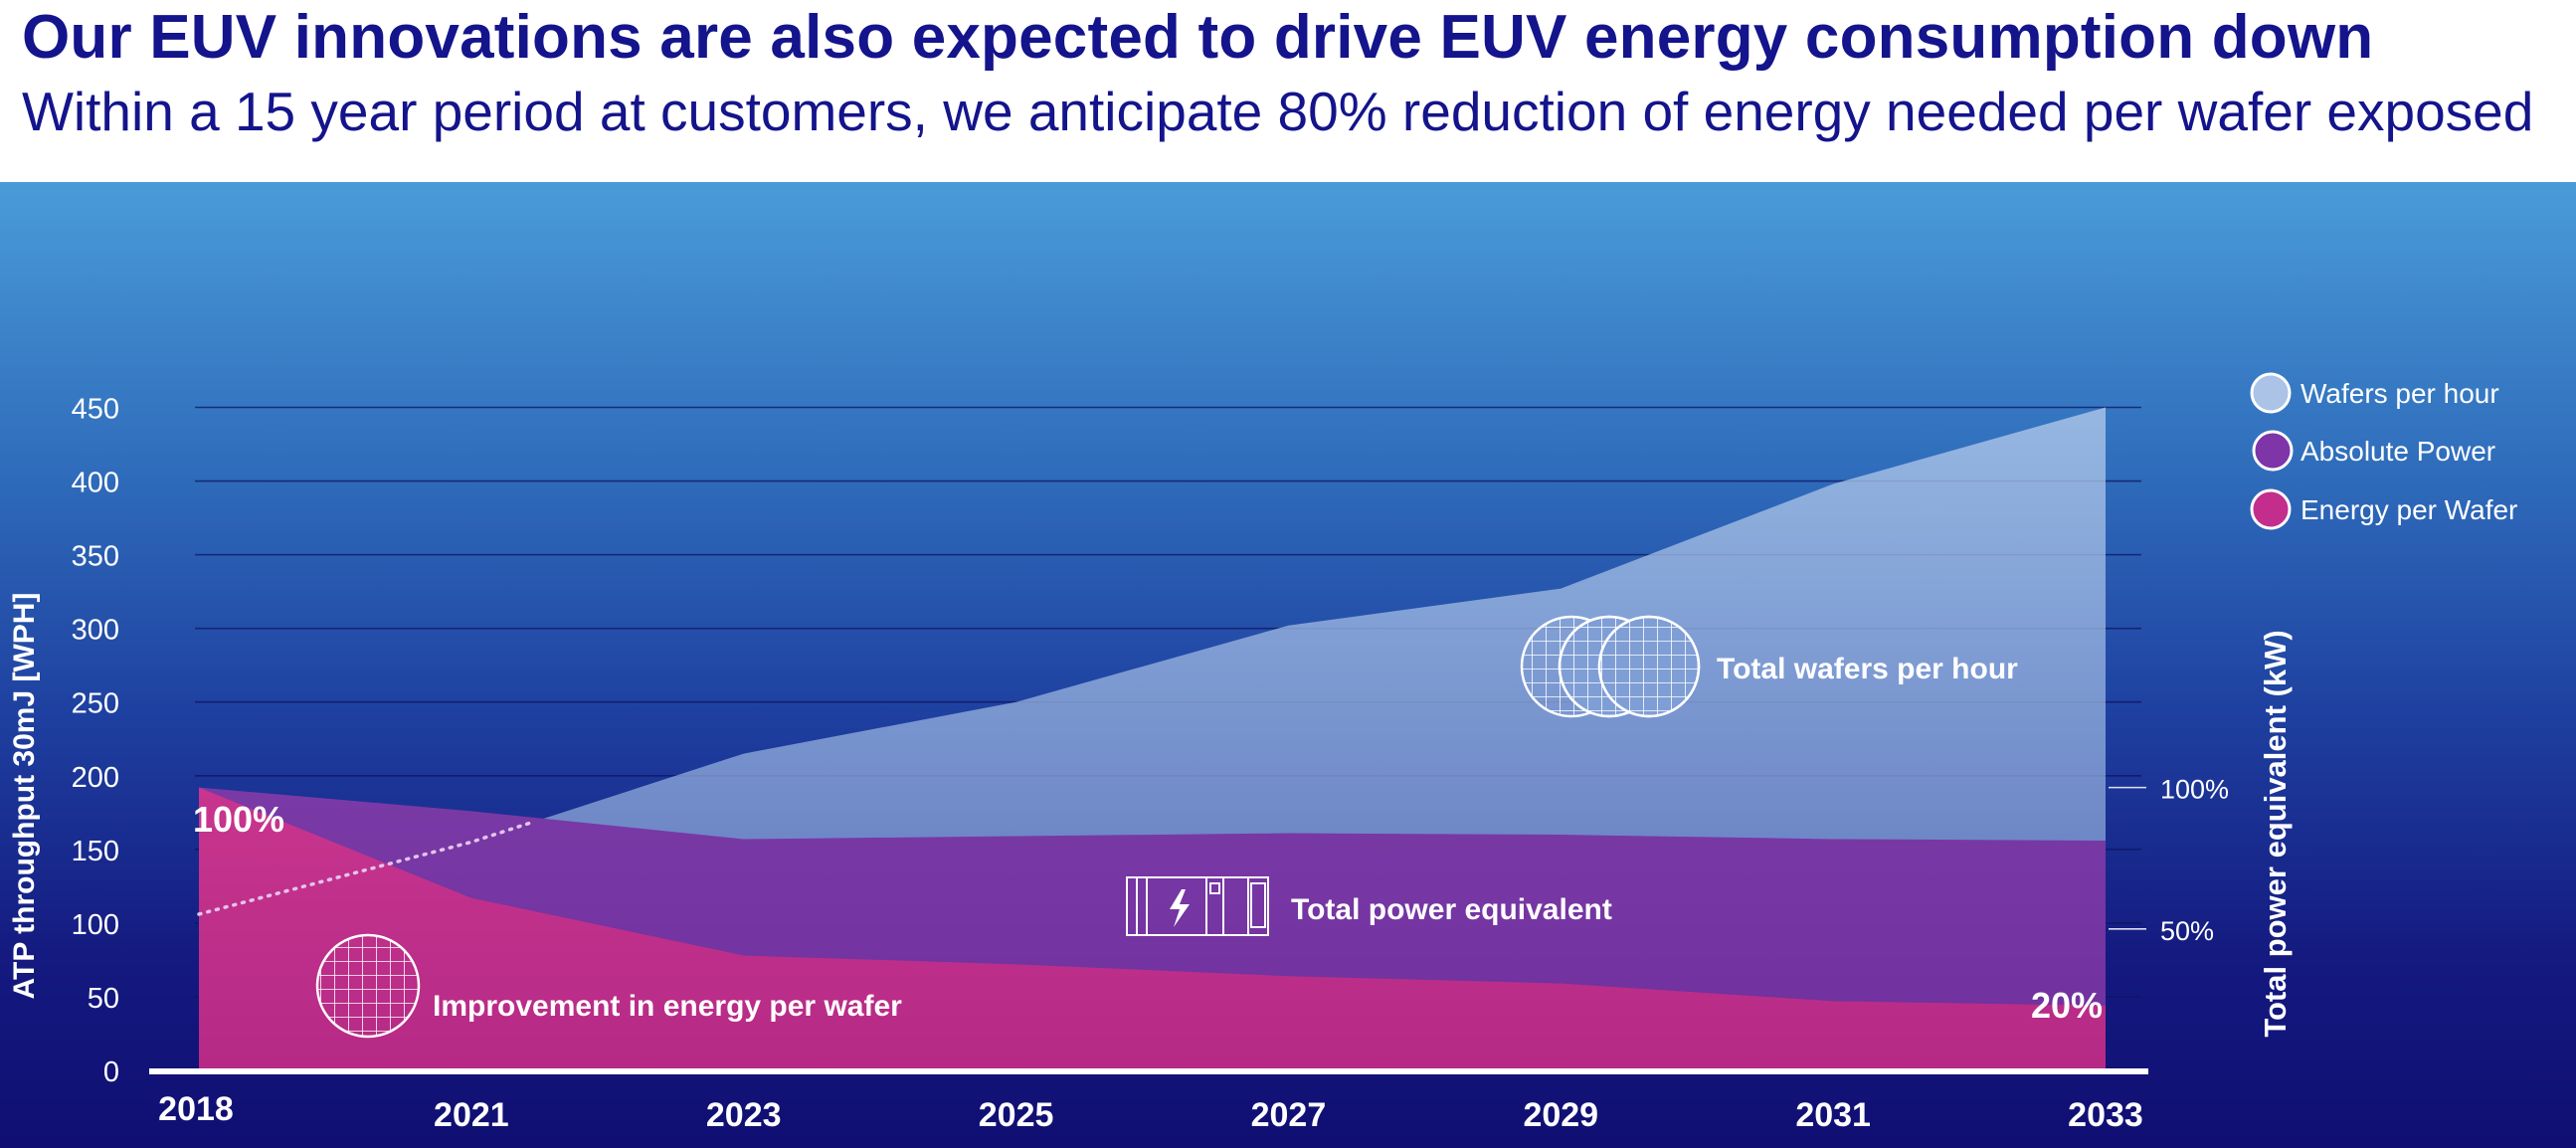 This screenshot has height=1148, width=2576. I want to click on y2-axis-title: Total power equivalent (kW), so click(2275, 833).